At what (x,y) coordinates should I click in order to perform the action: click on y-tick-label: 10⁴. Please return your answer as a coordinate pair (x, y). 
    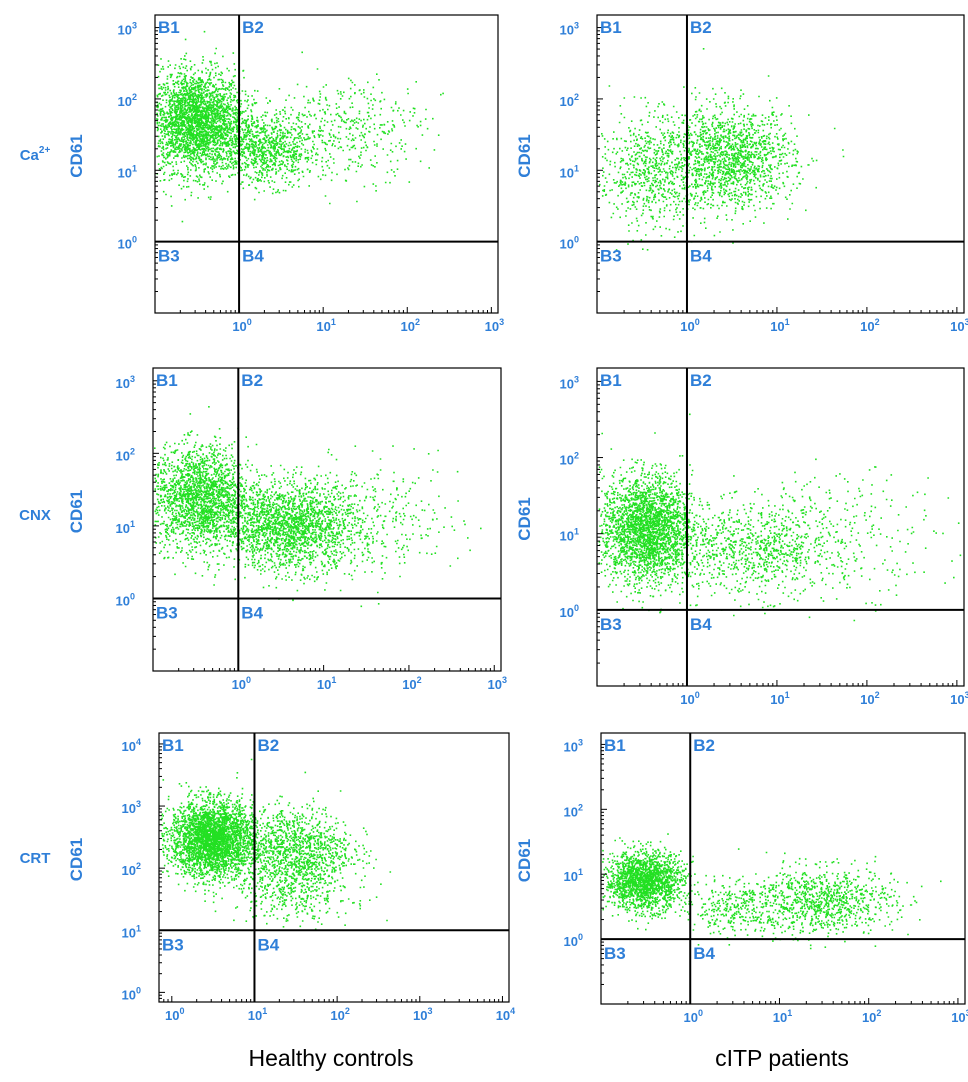
    Looking at the image, I should click on (131, 745).